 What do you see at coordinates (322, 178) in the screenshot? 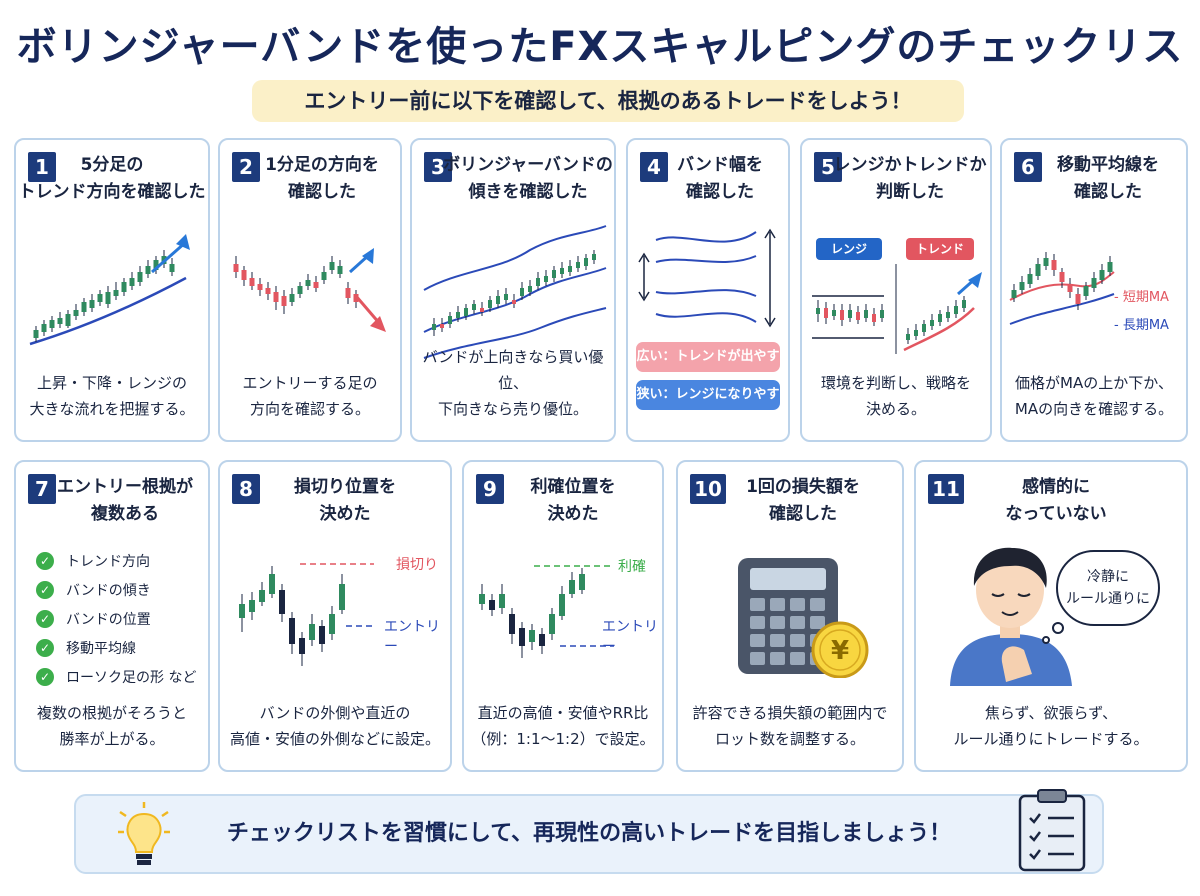
I see `card-title: 1分足の方向を 確認した` at bounding box center [322, 178].